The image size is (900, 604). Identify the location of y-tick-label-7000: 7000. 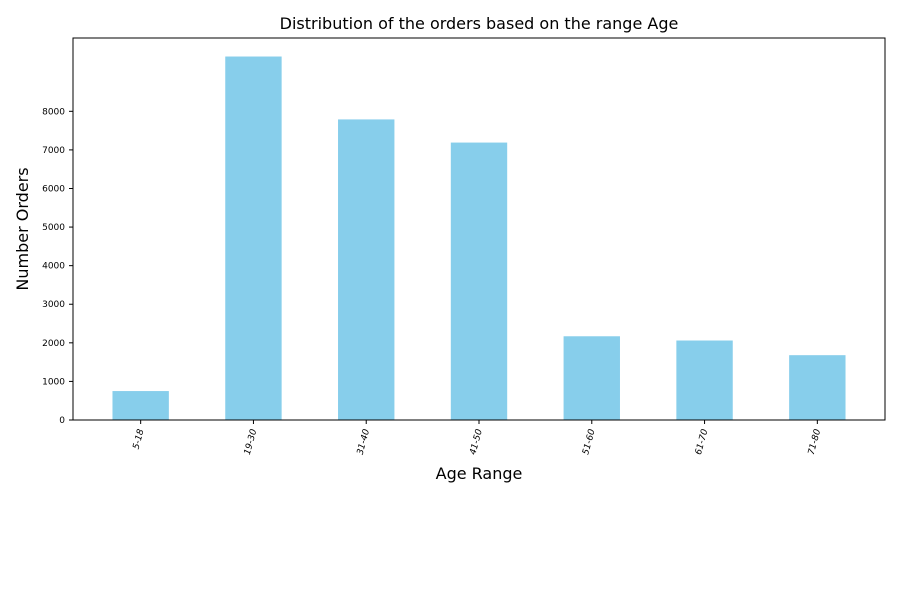
(53, 151).